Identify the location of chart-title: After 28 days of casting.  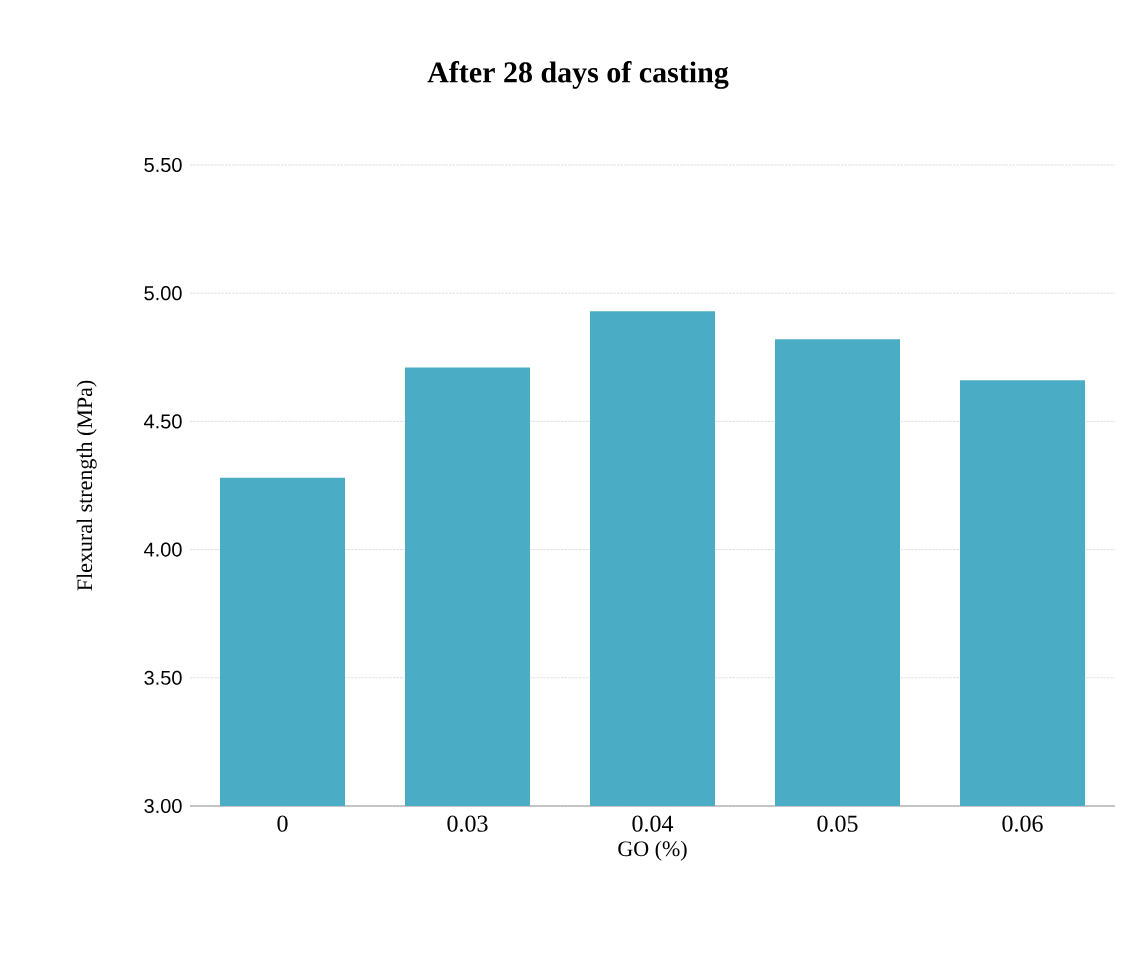
(578, 75).